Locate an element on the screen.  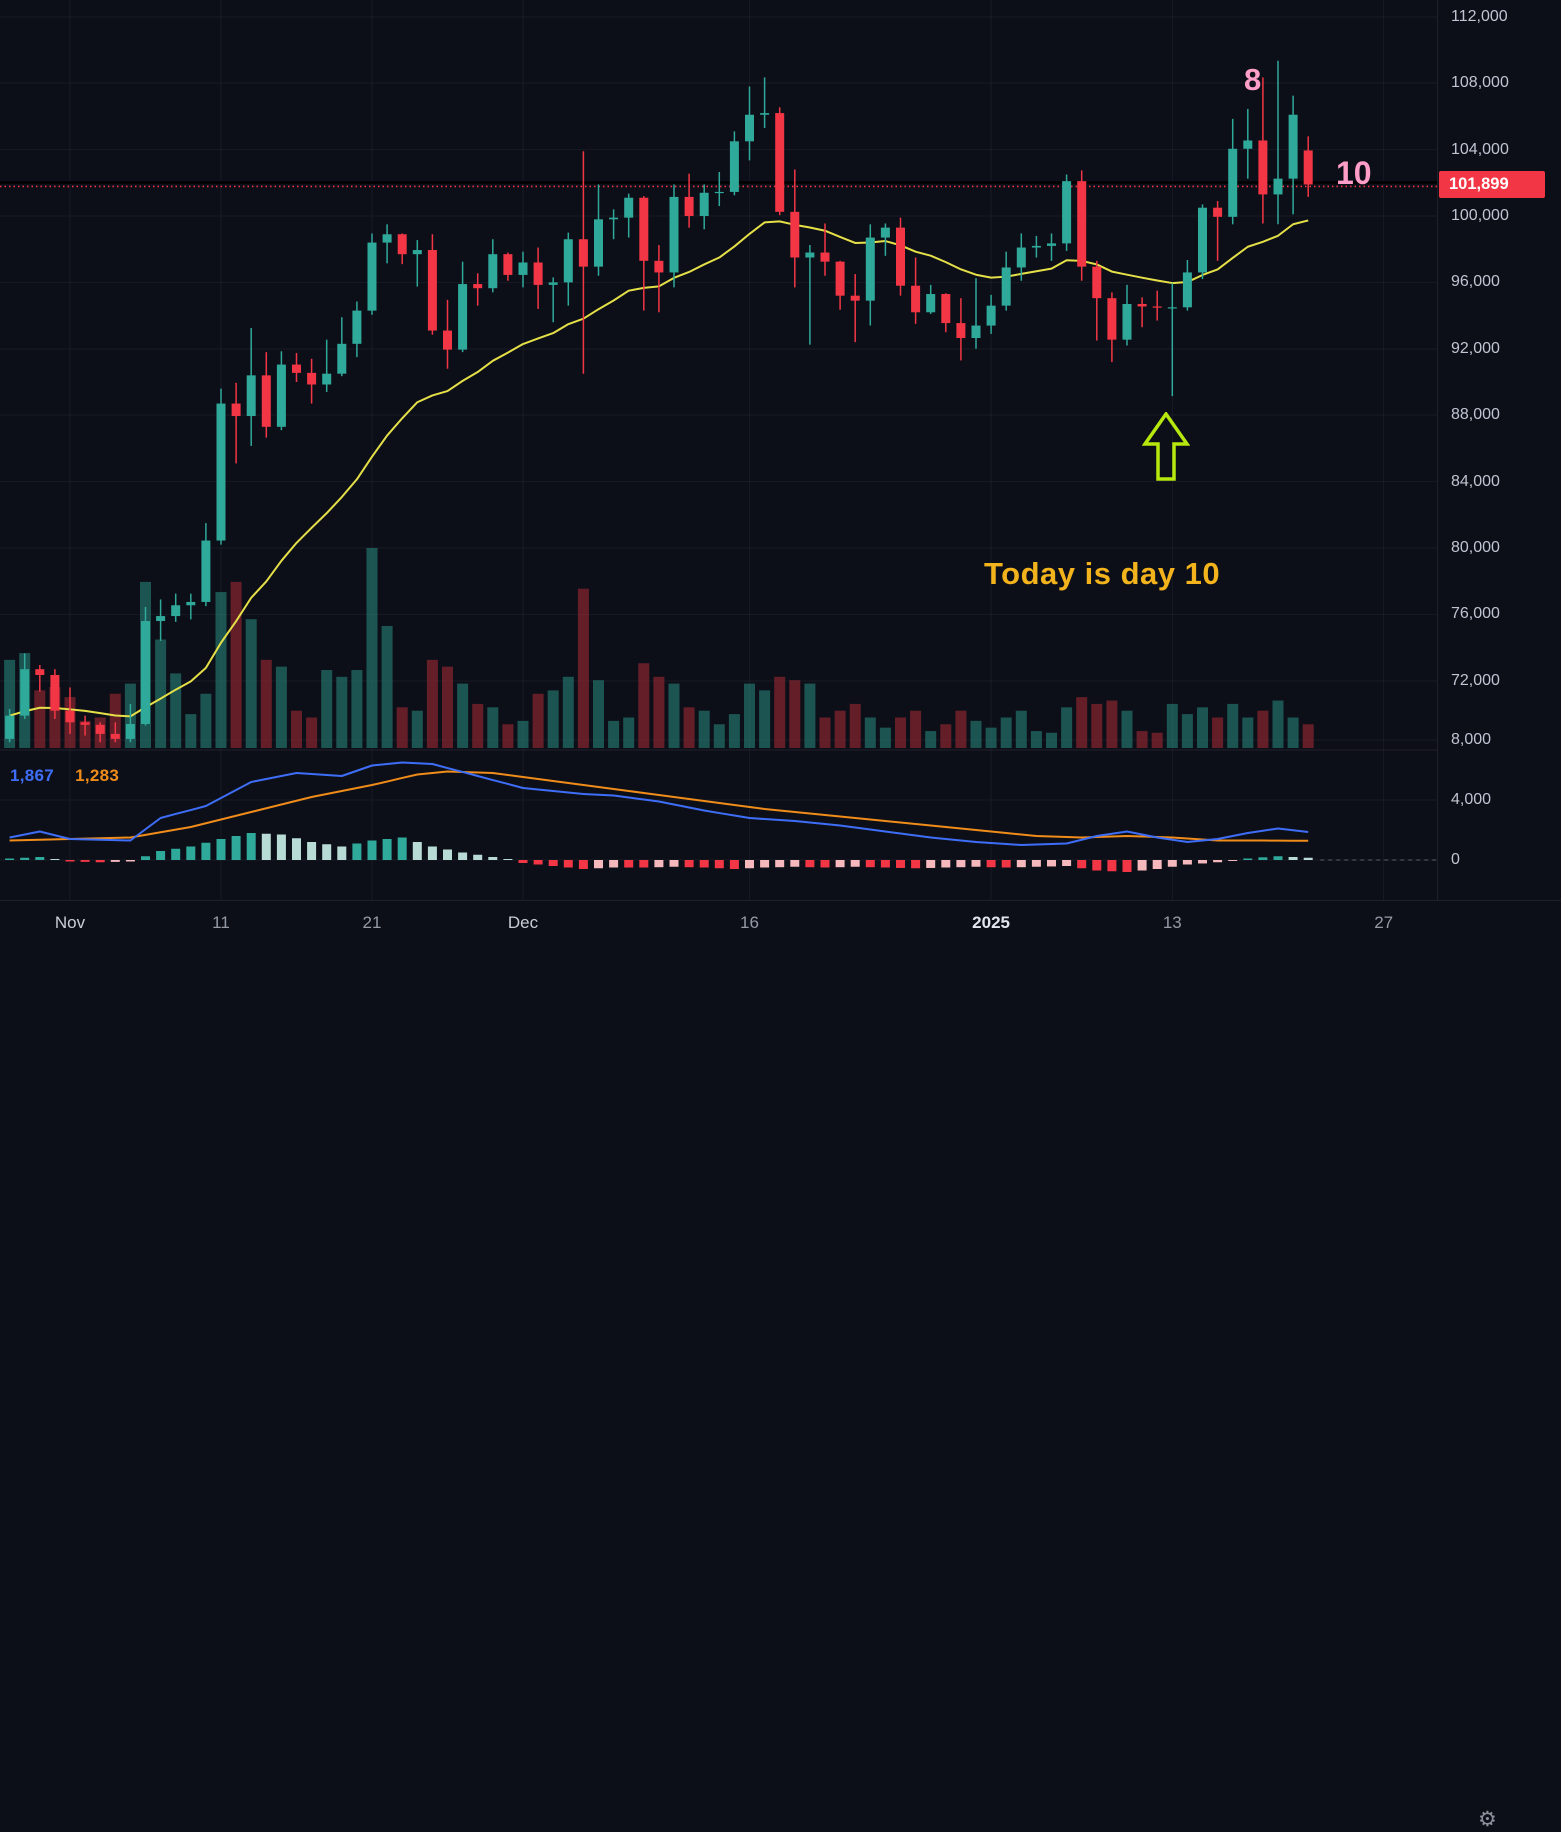
price-tick: 72,000 is located at coordinates (1475, 680).